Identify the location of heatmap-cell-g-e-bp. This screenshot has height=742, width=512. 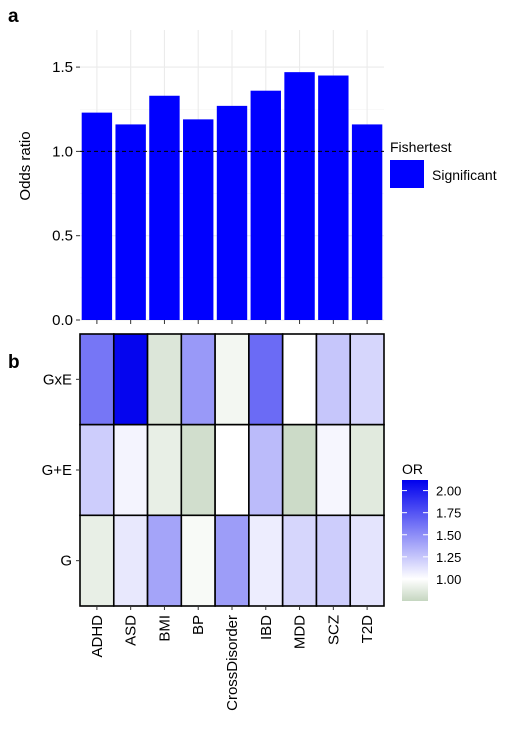
(198, 470).